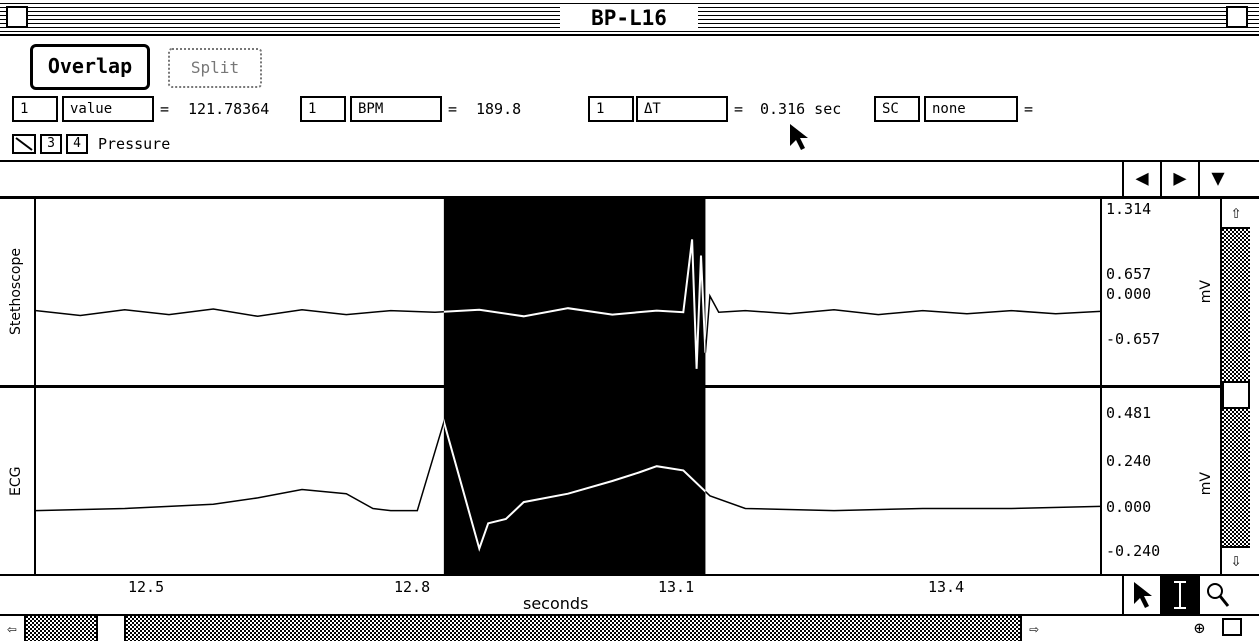  What do you see at coordinates (682, 109) in the screenshot?
I see `meas3-type-popup: ΔT` at bounding box center [682, 109].